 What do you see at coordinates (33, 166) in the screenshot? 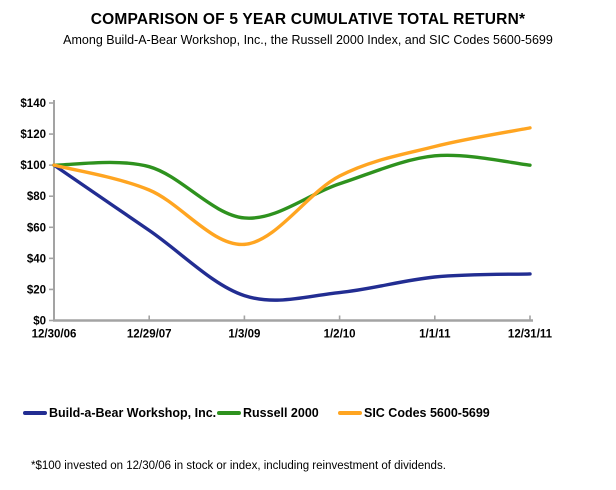
I see `y-tick-label: $100` at bounding box center [33, 166].